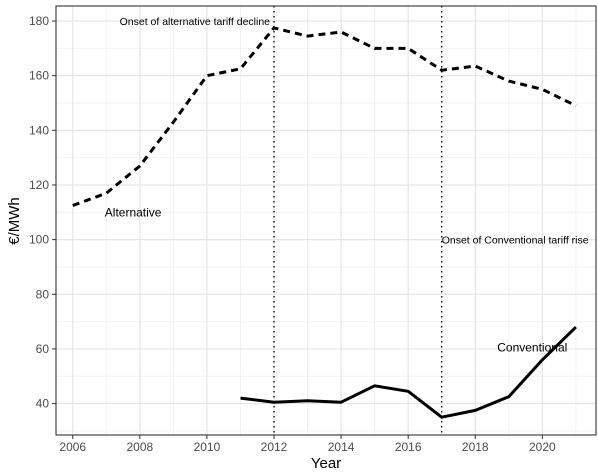  What do you see at coordinates (307, 444) in the screenshot?
I see `x-axis-ticks: 2006 2008 2010 2012 2014 2016 2018 2020` at bounding box center [307, 444].